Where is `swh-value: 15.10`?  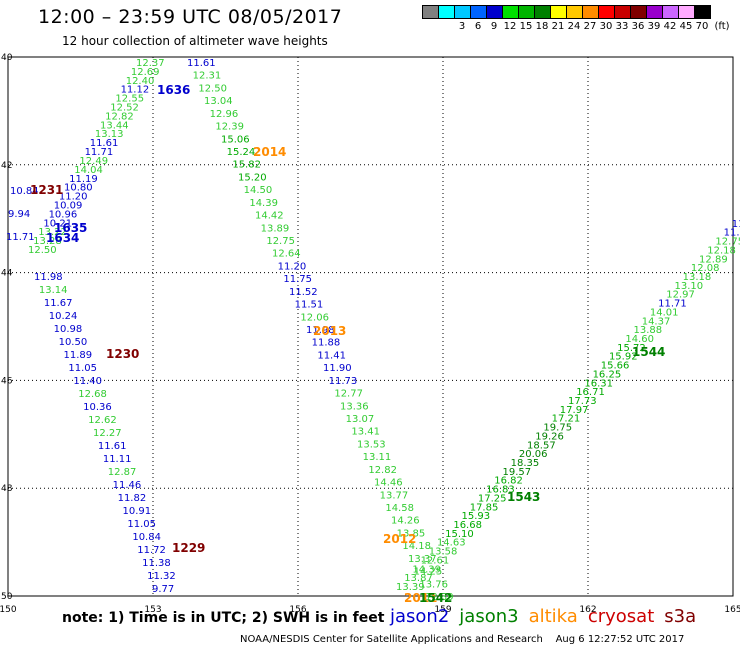 swh-value: 15.10 is located at coordinates (459, 534).